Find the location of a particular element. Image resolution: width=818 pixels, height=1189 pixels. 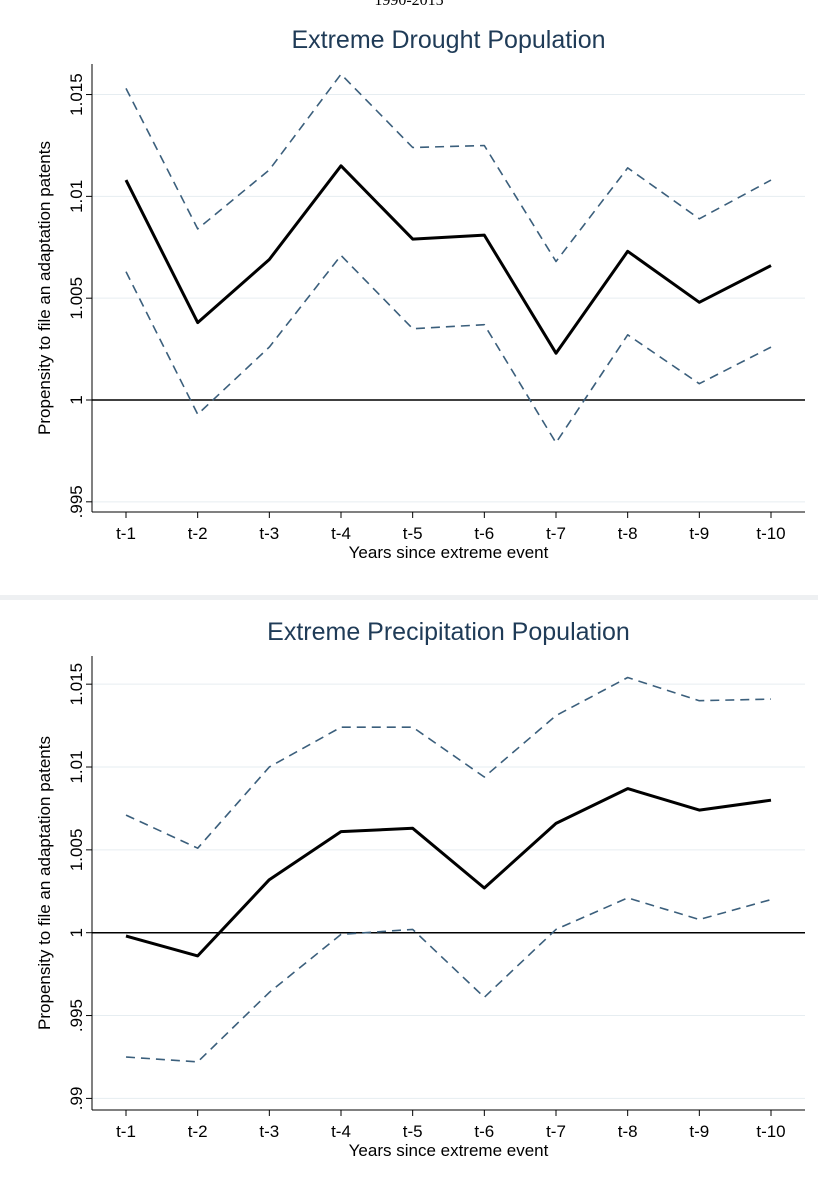

panel-divider is located at coordinates (409, 597).